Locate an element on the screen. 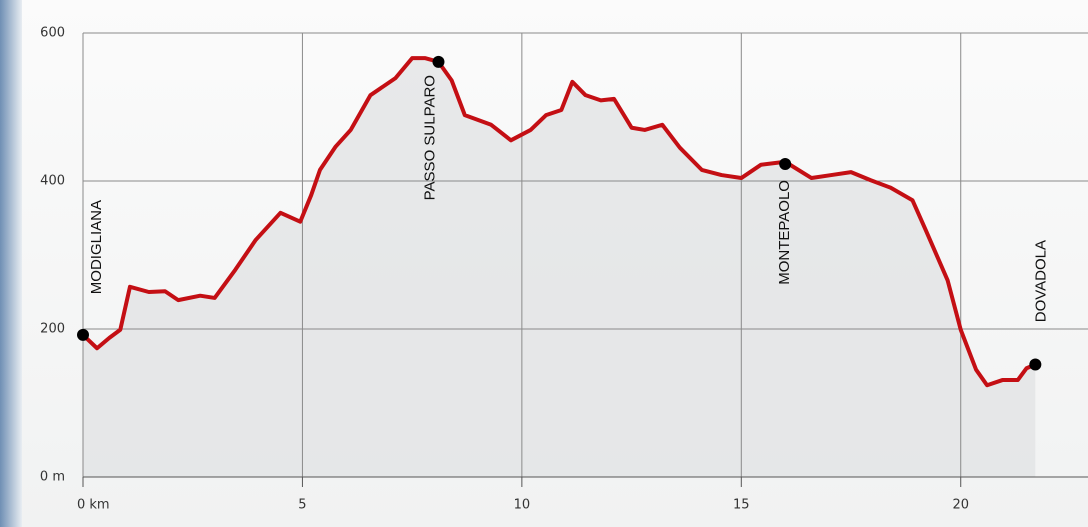  point-label: PASSO SULPARO is located at coordinates (429, 137).